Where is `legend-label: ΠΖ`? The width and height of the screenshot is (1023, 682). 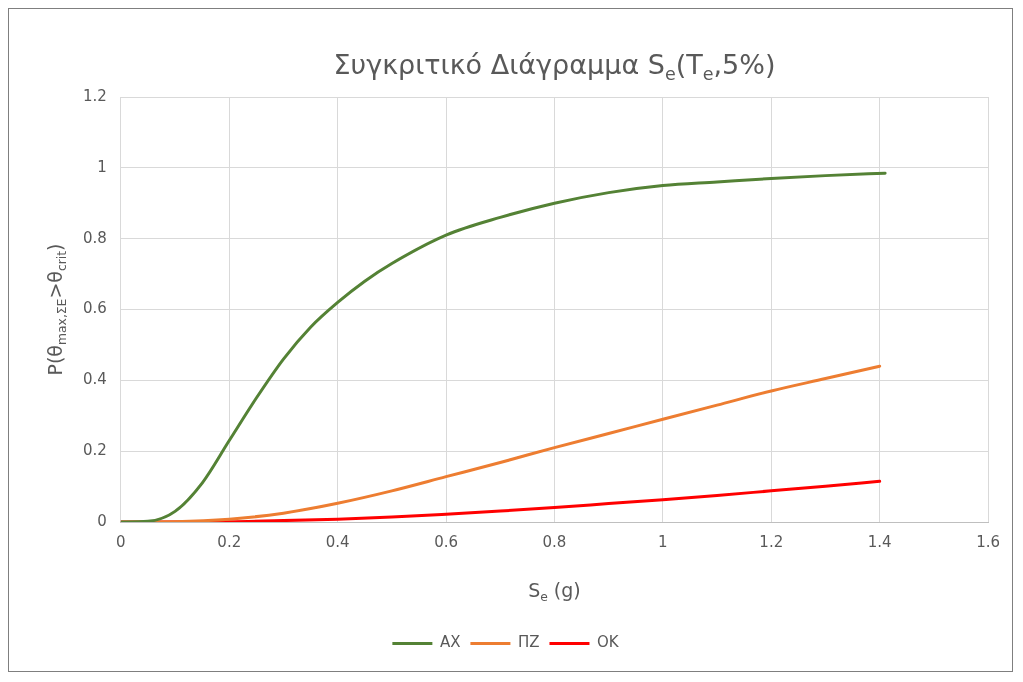 legend-label: ΠΖ is located at coordinates (528, 642).